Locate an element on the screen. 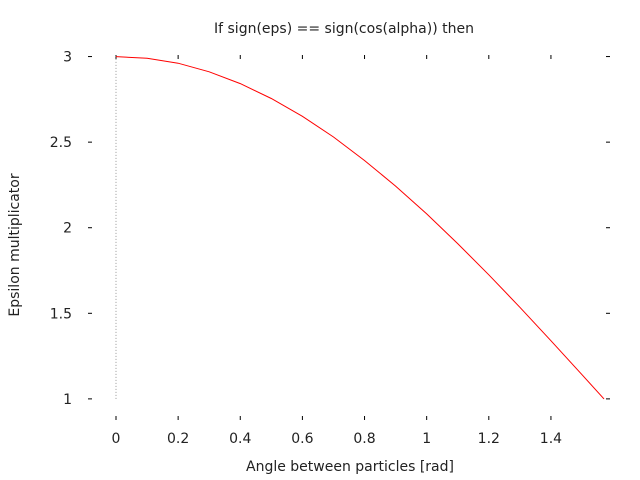 The height and width of the screenshot is (480, 640). x-axis-label: Angle between particles [rad] is located at coordinates (350, 467).